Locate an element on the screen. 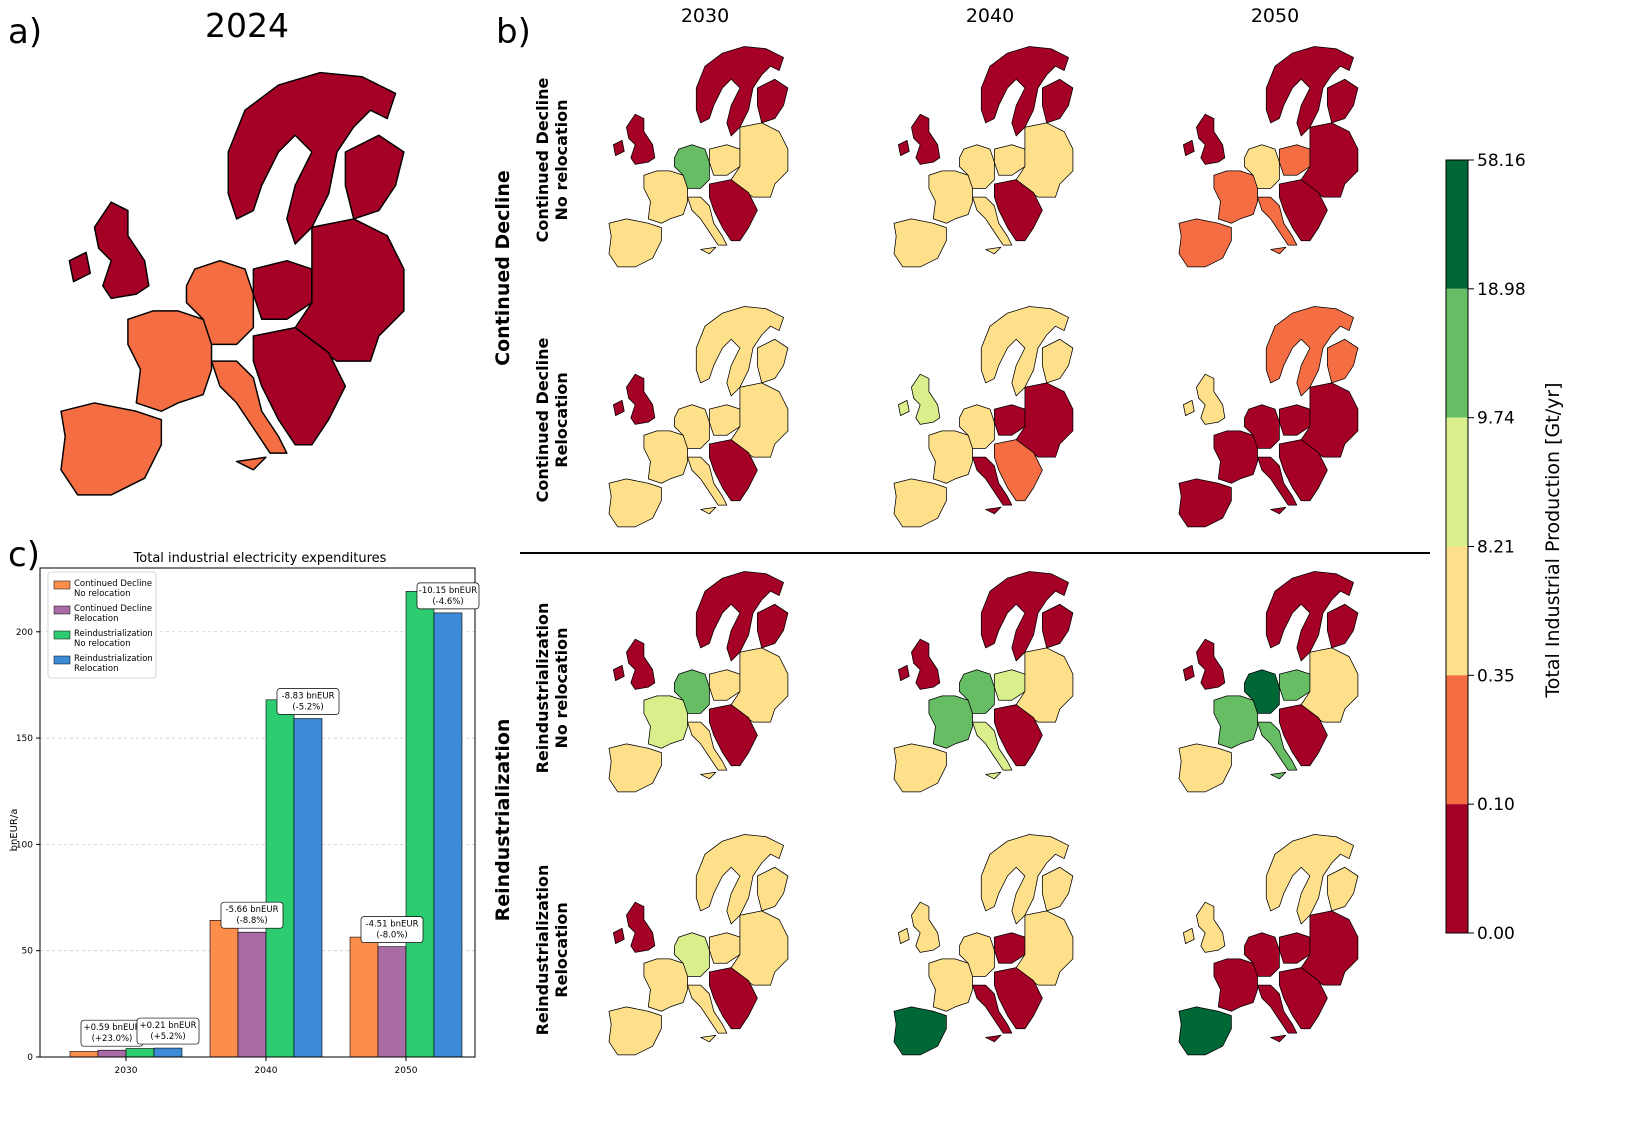 This screenshot has width=1636, height=1130. legend-label-3-0: Reindustrialization is located at coordinates (113, 659).